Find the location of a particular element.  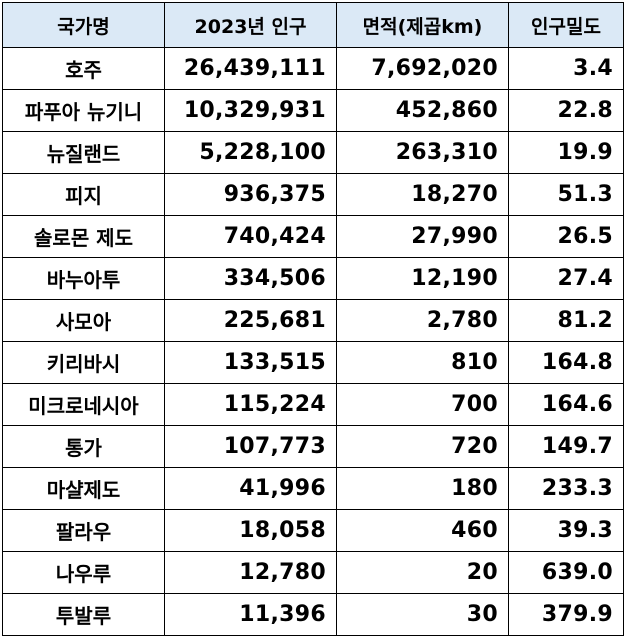

cell-density: 639.0 is located at coordinates (566, 572).